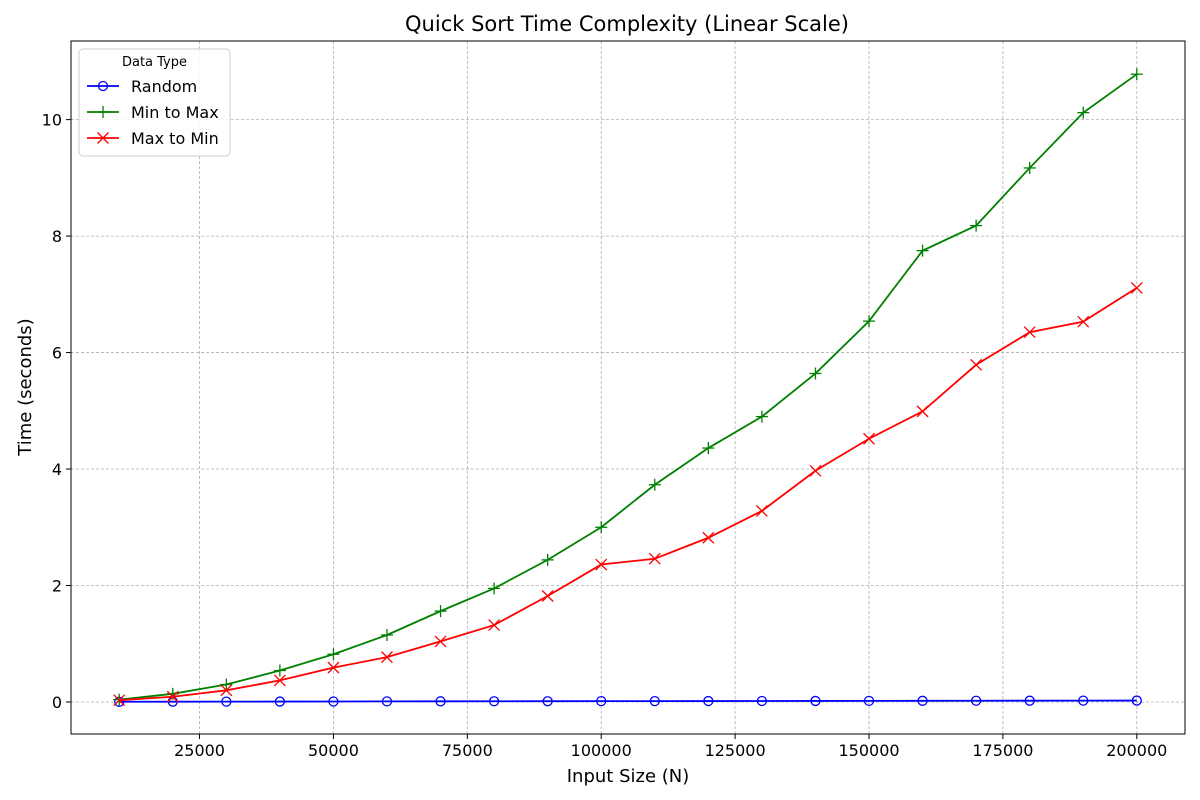 The width and height of the screenshot is (1200, 800). I want to click on legend-marker-min-to-max, so click(103, 112).